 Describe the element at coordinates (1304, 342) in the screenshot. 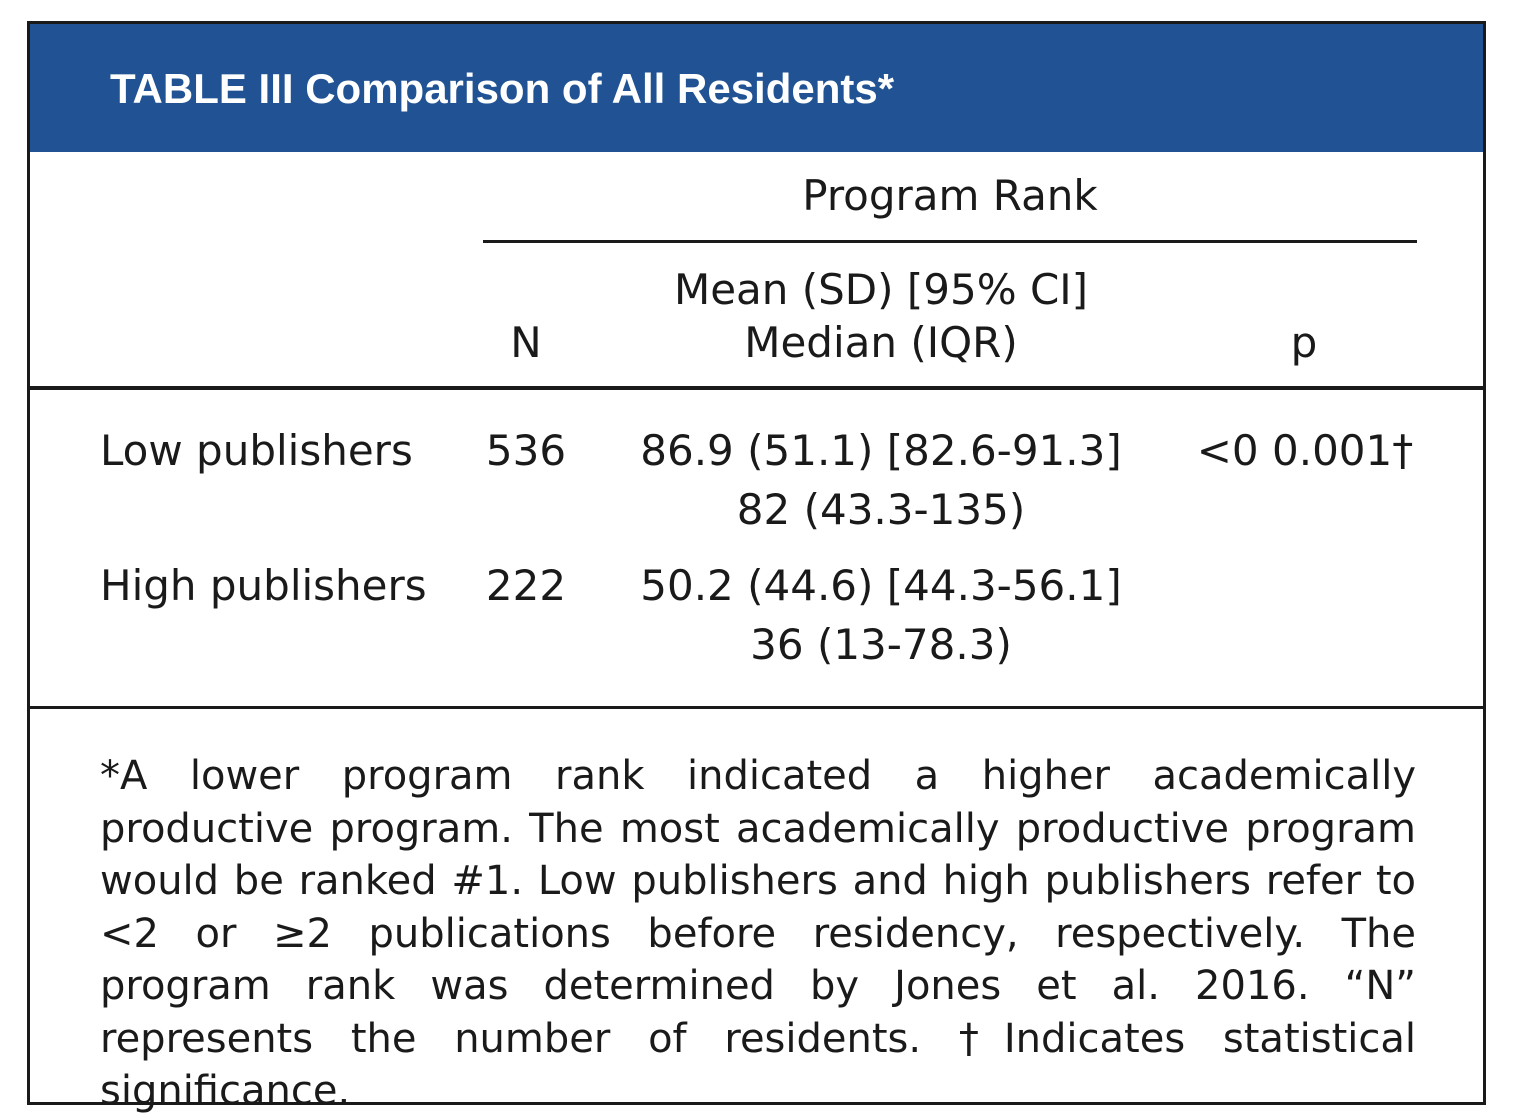

I see `p-header: p` at that location.